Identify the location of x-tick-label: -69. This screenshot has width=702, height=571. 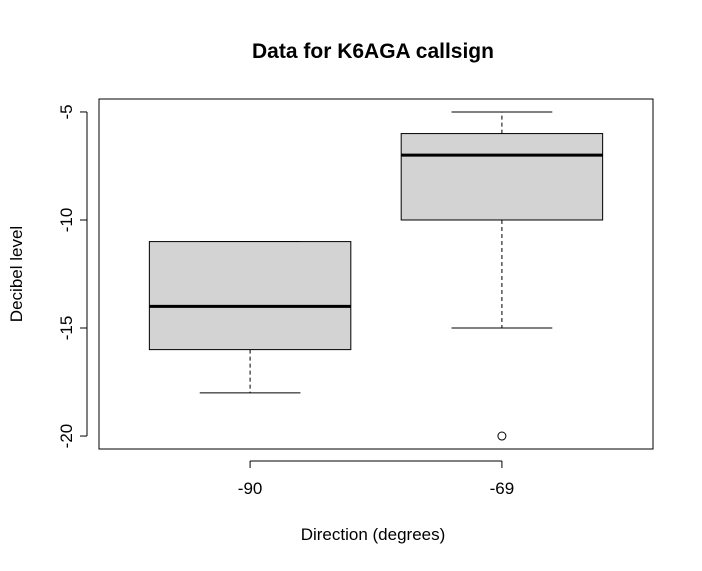
(502, 488).